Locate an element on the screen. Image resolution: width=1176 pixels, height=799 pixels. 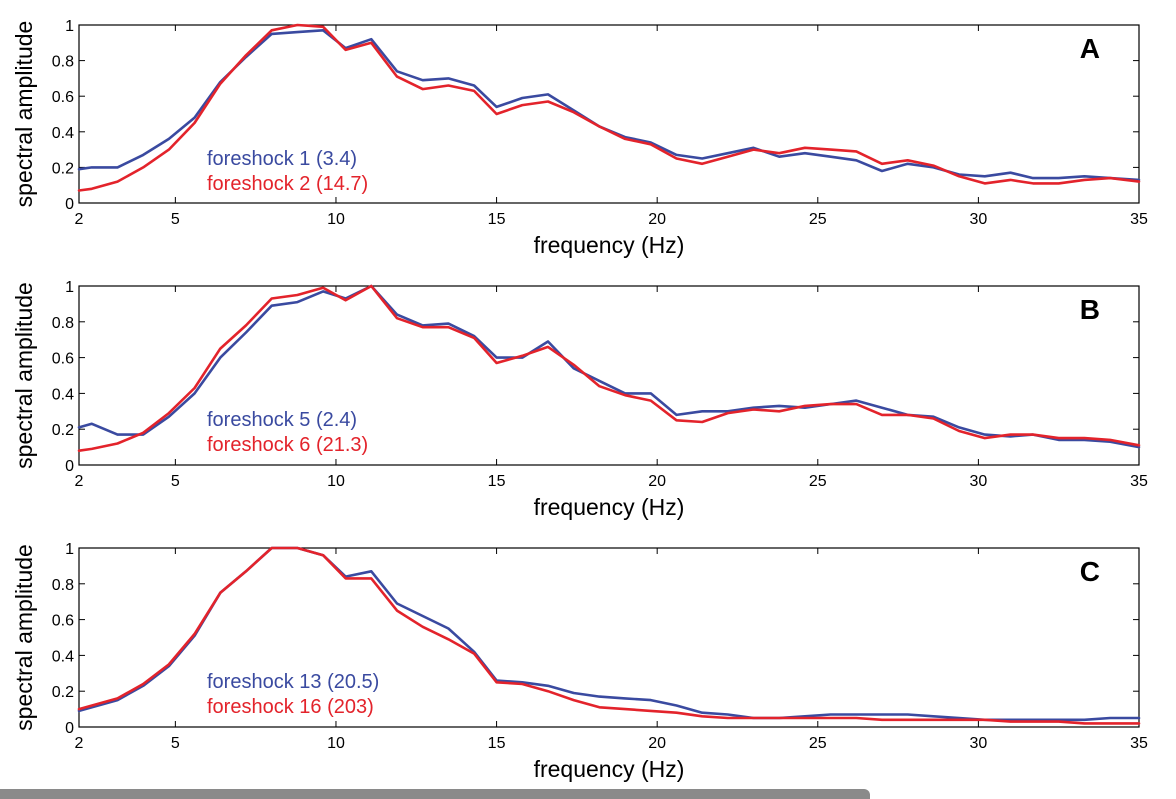
legend-entry: foreshock 16 (203) is located at coordinates (290, 707).